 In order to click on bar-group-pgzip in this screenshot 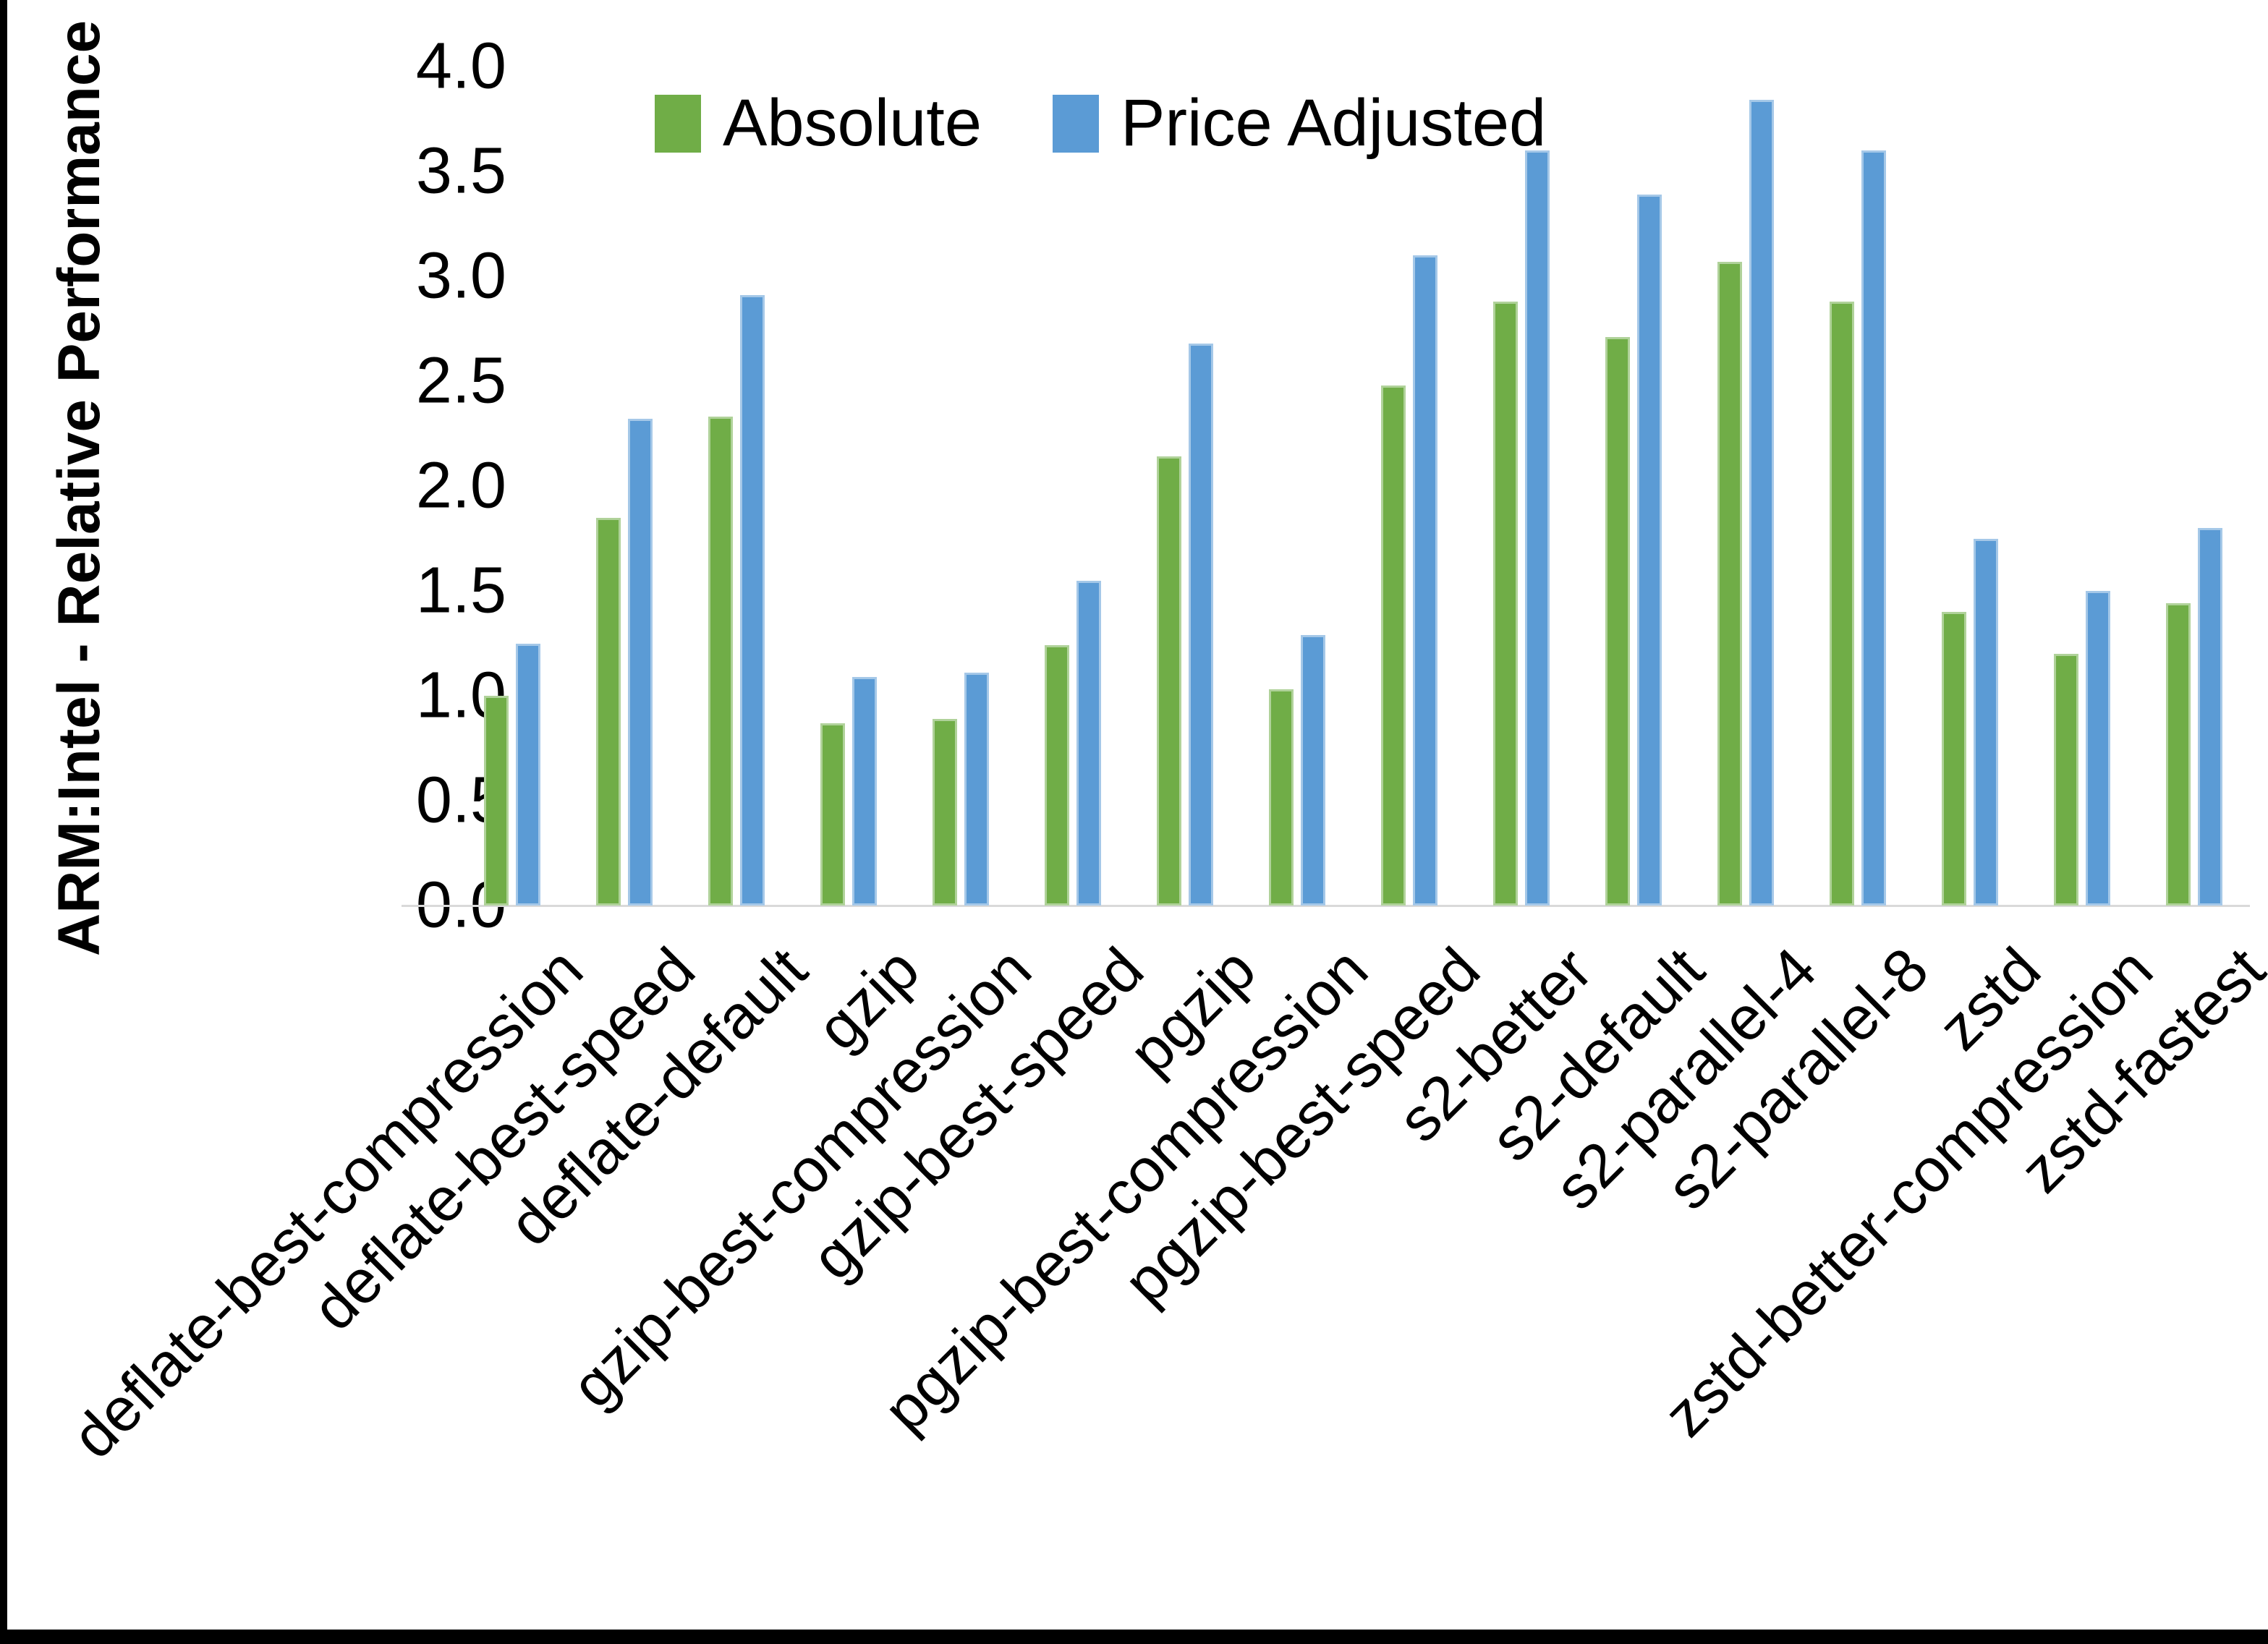, I will do `click(1185, 453)`.